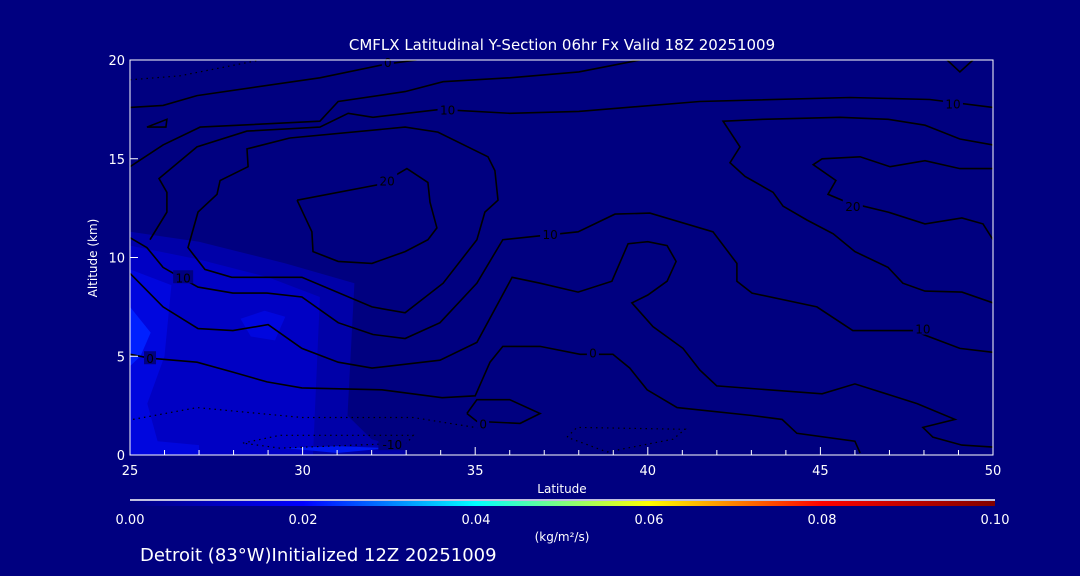  I want to click on y-tick-label: 20, so click(116, 61).